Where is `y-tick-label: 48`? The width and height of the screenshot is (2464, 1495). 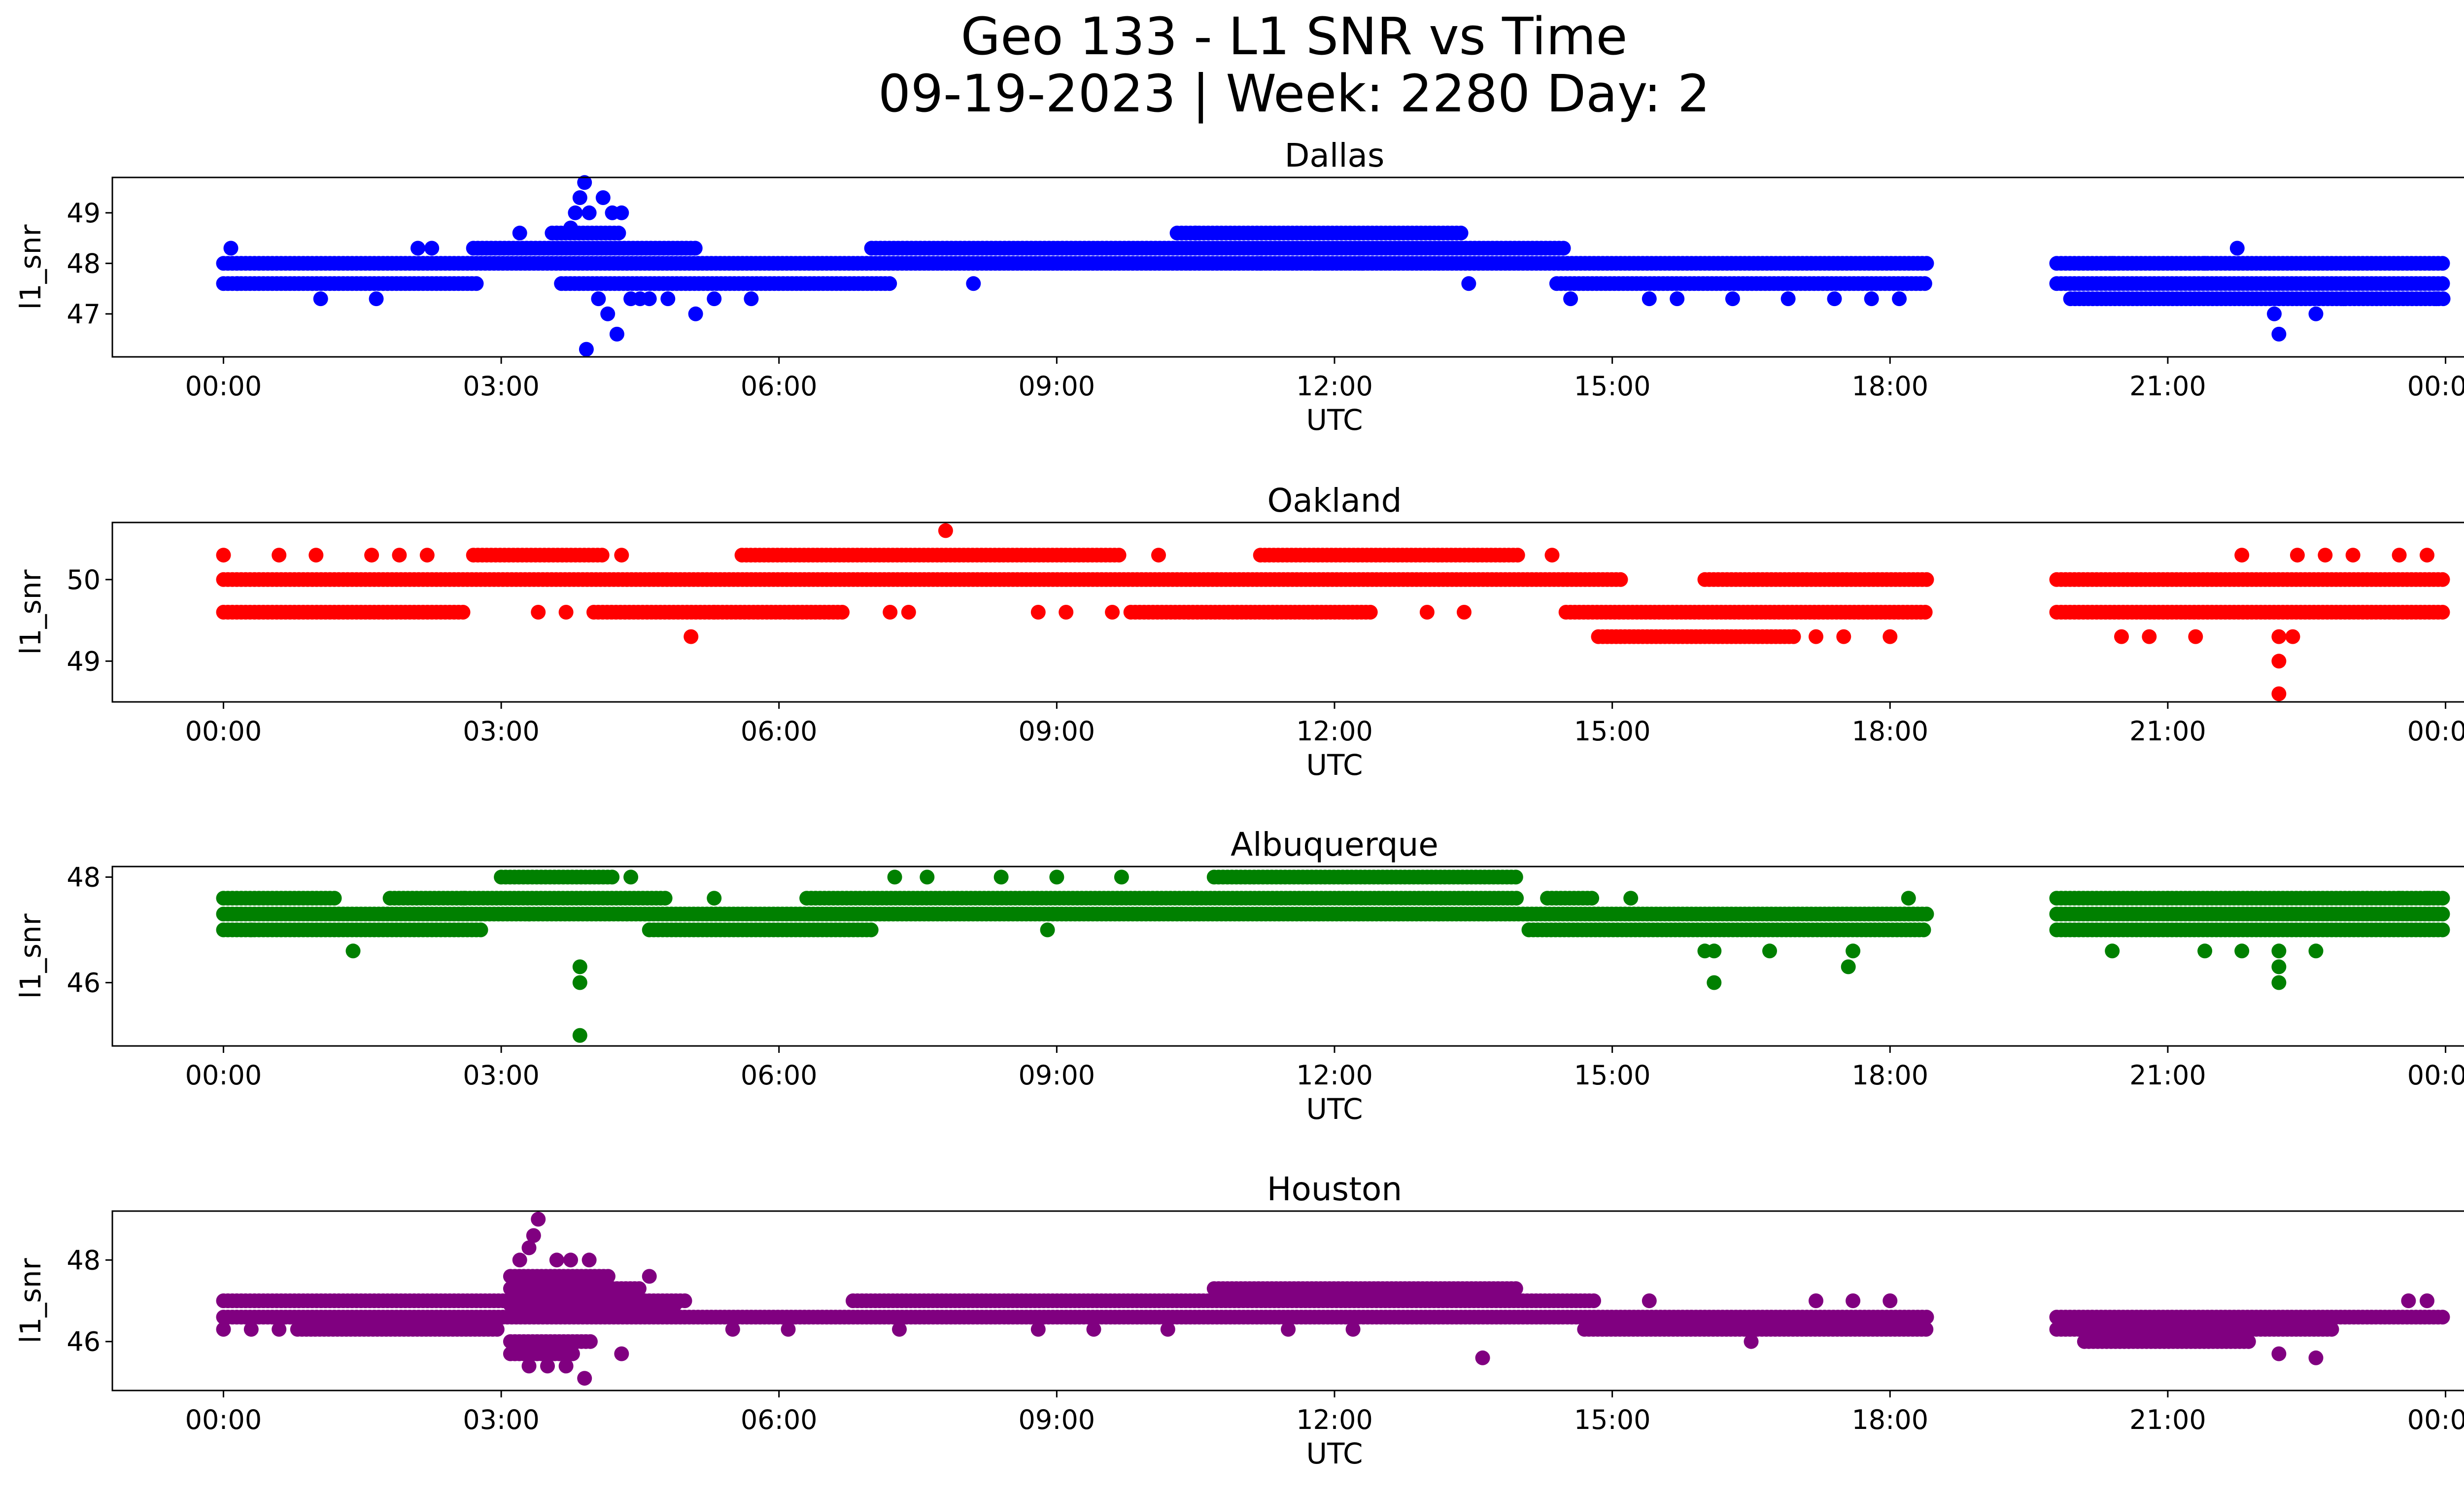 y-tick-label: 48 is located at coordinates (84, 1260).